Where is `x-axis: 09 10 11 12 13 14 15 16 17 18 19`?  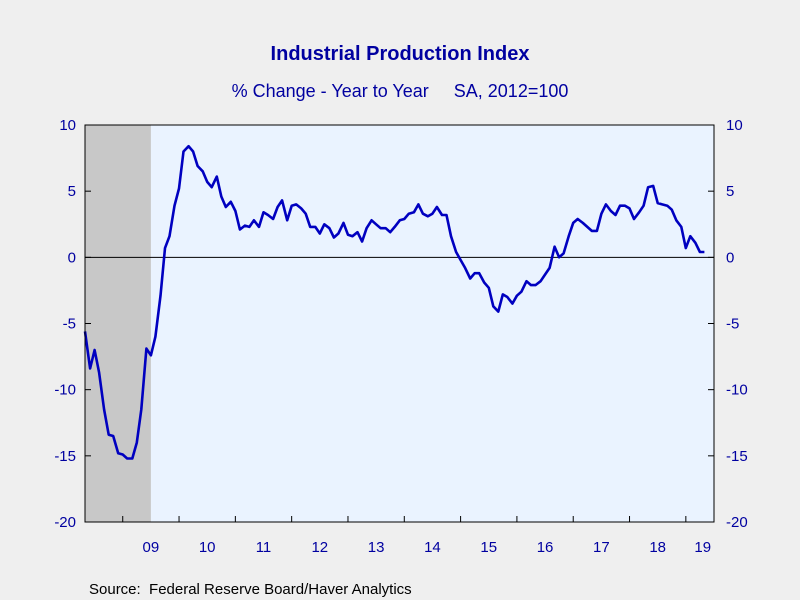 x-axis: 09 10 11 12 13 14 15 16 17 18 19 is located at coordinates (416, 536).